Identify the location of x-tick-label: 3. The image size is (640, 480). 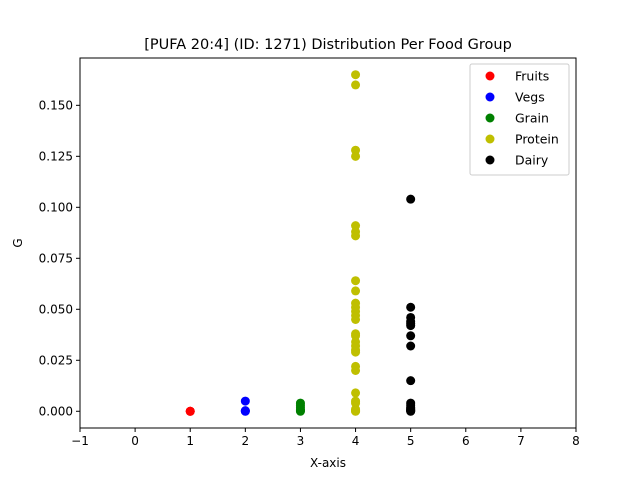
(301, 441).